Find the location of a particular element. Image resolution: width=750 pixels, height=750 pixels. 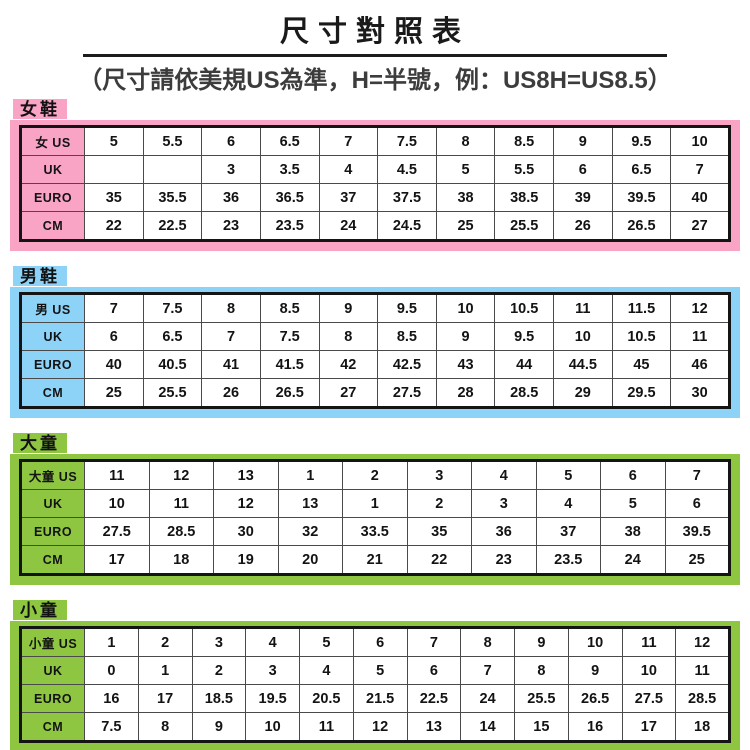

table-row: CM 25 25.5 26 26.5 27 27.5 28 28.5 29 29.5 30 is located at coordinates (375, 393).